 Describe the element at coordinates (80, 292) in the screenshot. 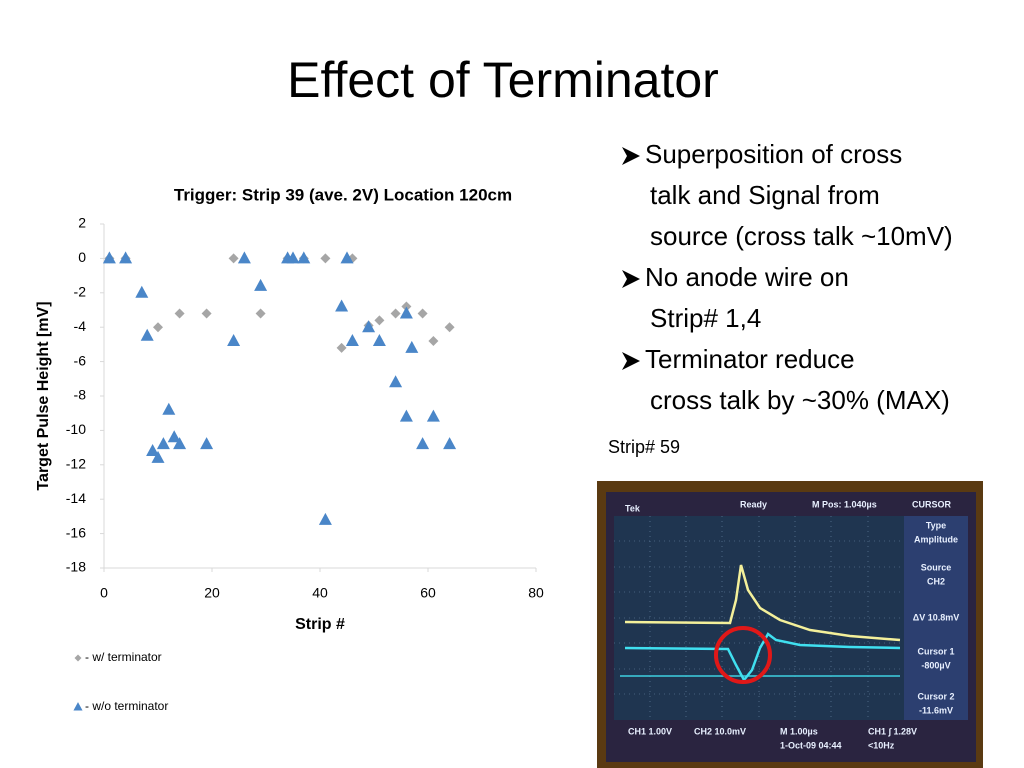

I see `y-tick-label: -2` at that location.